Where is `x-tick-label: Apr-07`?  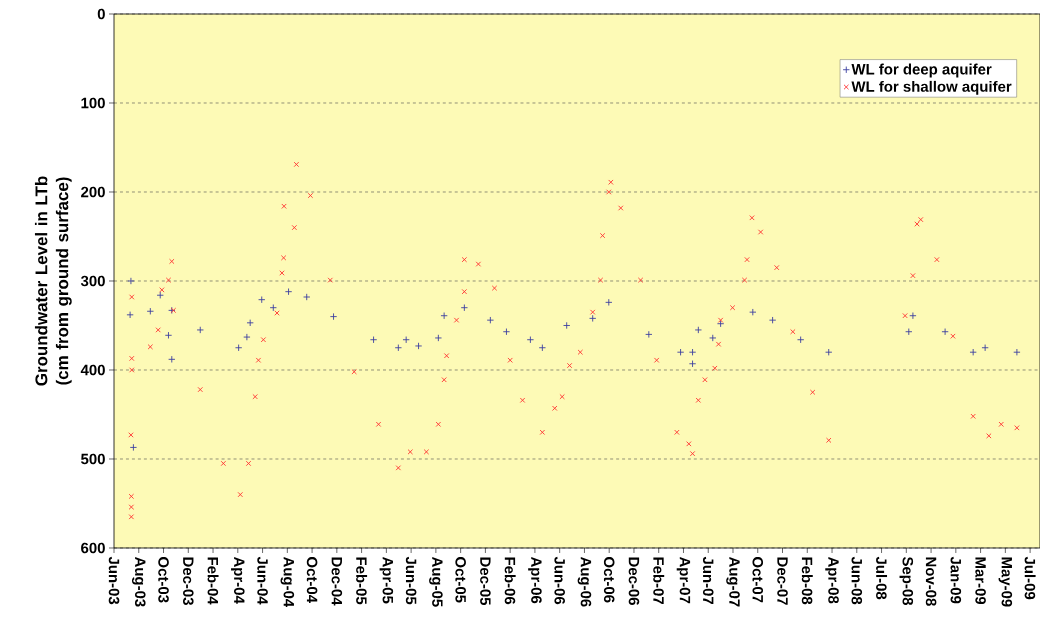
x-tick-label: Apr-07 is located at coordinates (683, 580).